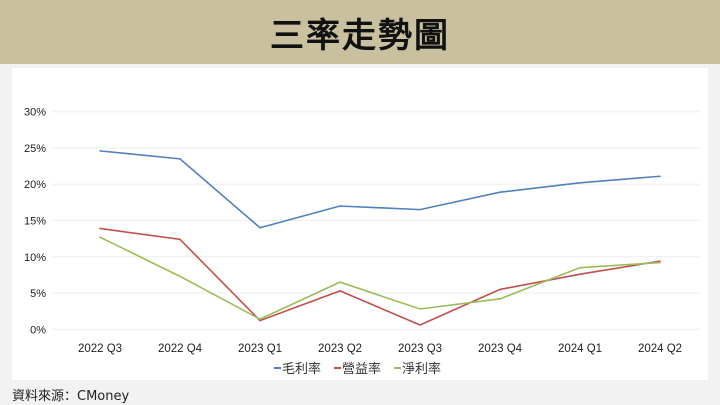  Describe the element at coordinates (35, 113) in the screenshot. I see `y-tick-label: 30%` at that location.